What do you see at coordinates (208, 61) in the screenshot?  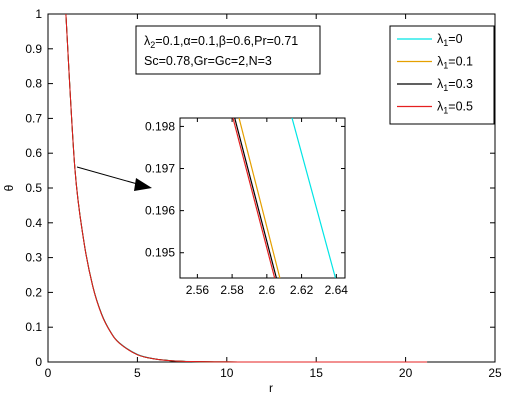 I see `parameter-line-2: Sc=0.78,Gr=Gc=2,N=3` at bounding box center [208, 61].